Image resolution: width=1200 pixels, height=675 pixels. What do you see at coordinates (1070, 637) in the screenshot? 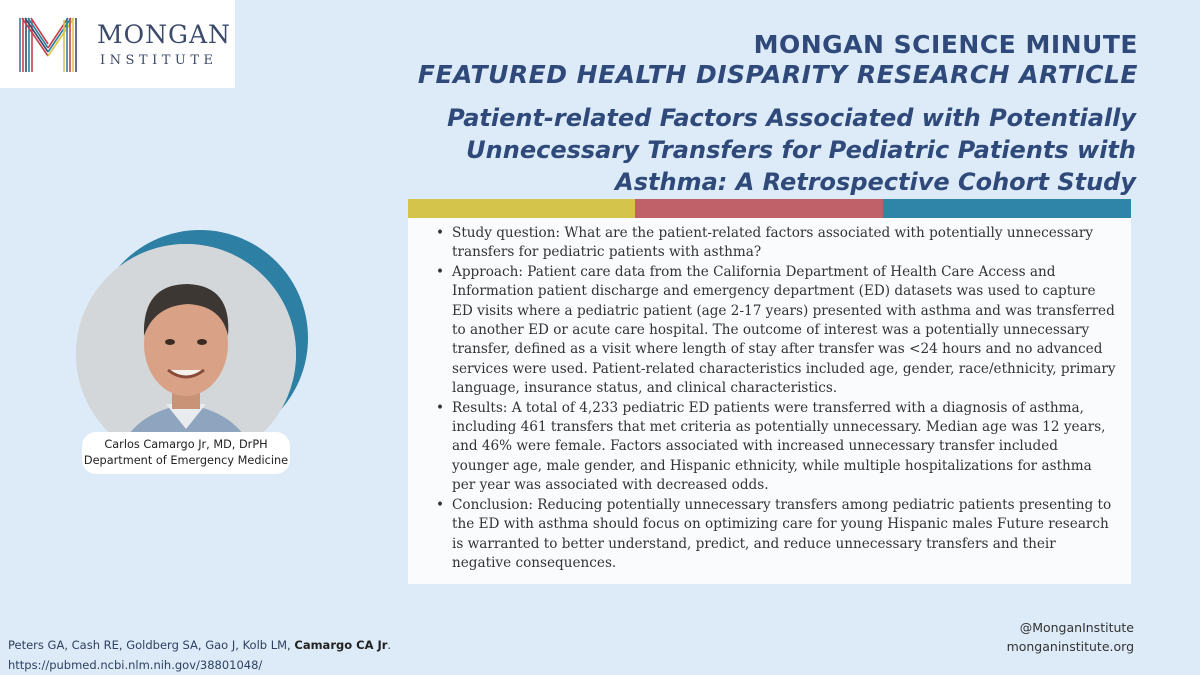
I see `social-info: @MonganInstitute monganinstitute.org` at bounding box center [1070, 637].